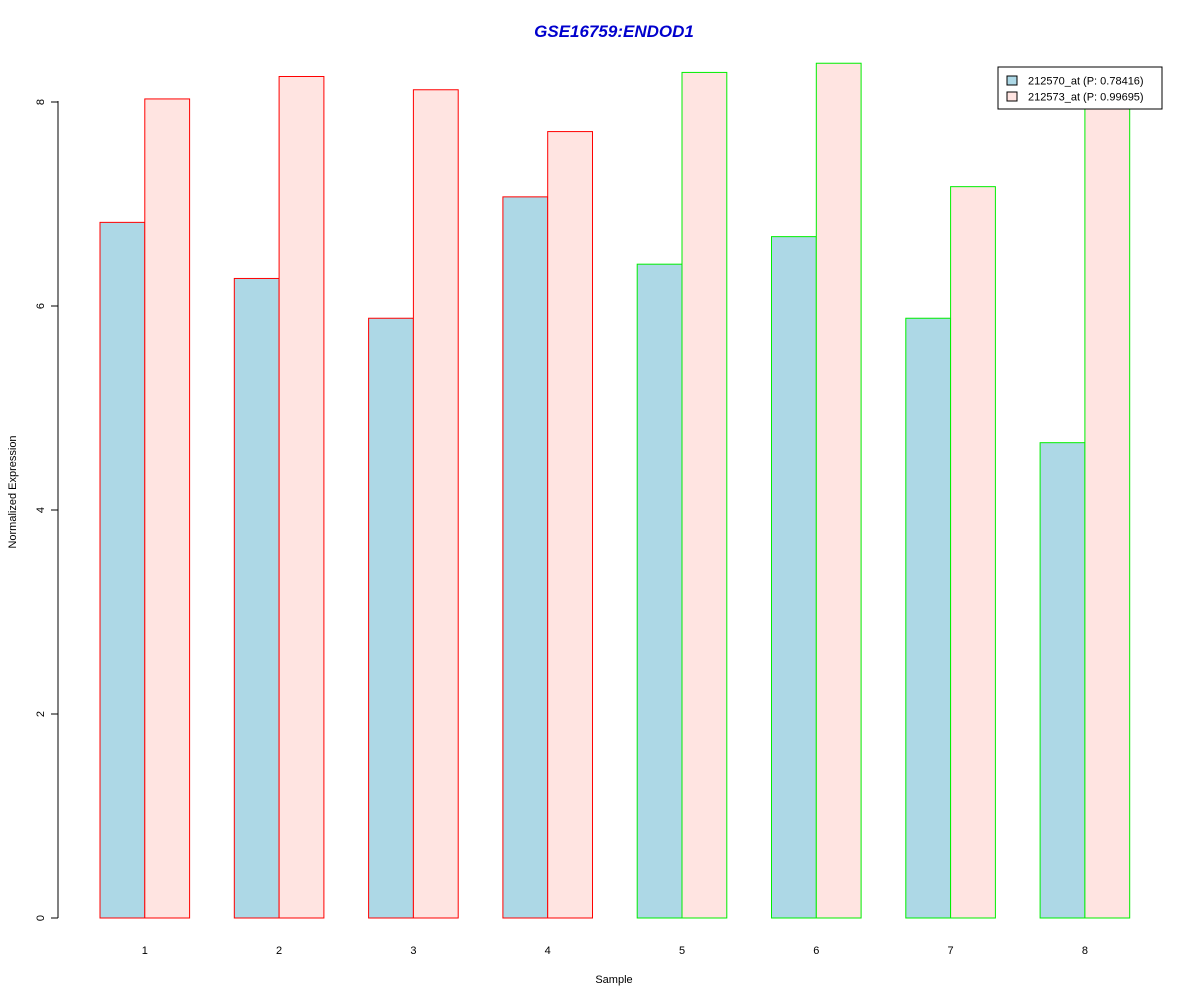 This screenshot has height=1000, width=1200. What do you see at coordinates (548, 951) in the screenshot?
I see `x-tick-label: 4` at bounding box center [548, 951].